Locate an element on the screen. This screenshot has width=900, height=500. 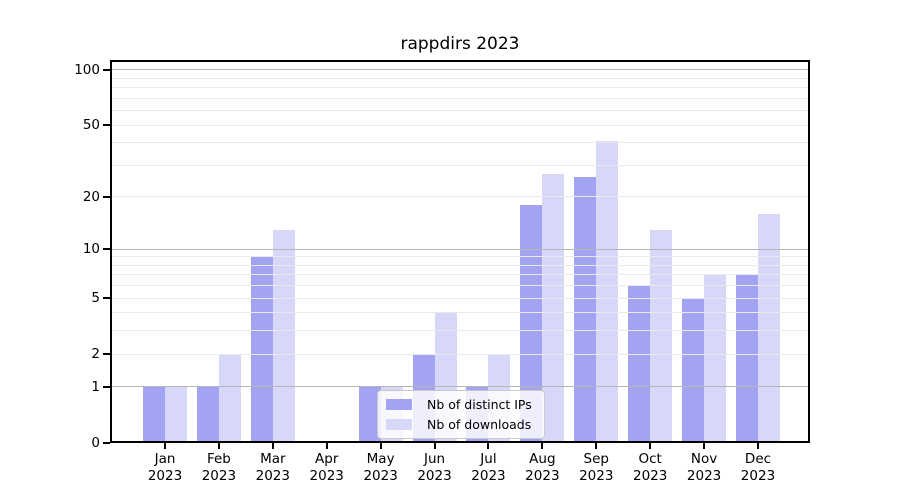
x-tick-month: Jan is located at coordinates (165, 459).